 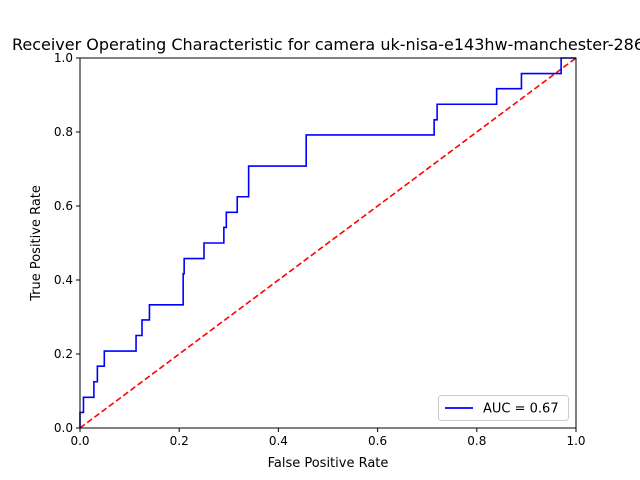 What do you see at coordinates (63, 206) in the screenshot?
I see `y-tick-label: 0.6` at bounding box center [63, 206].